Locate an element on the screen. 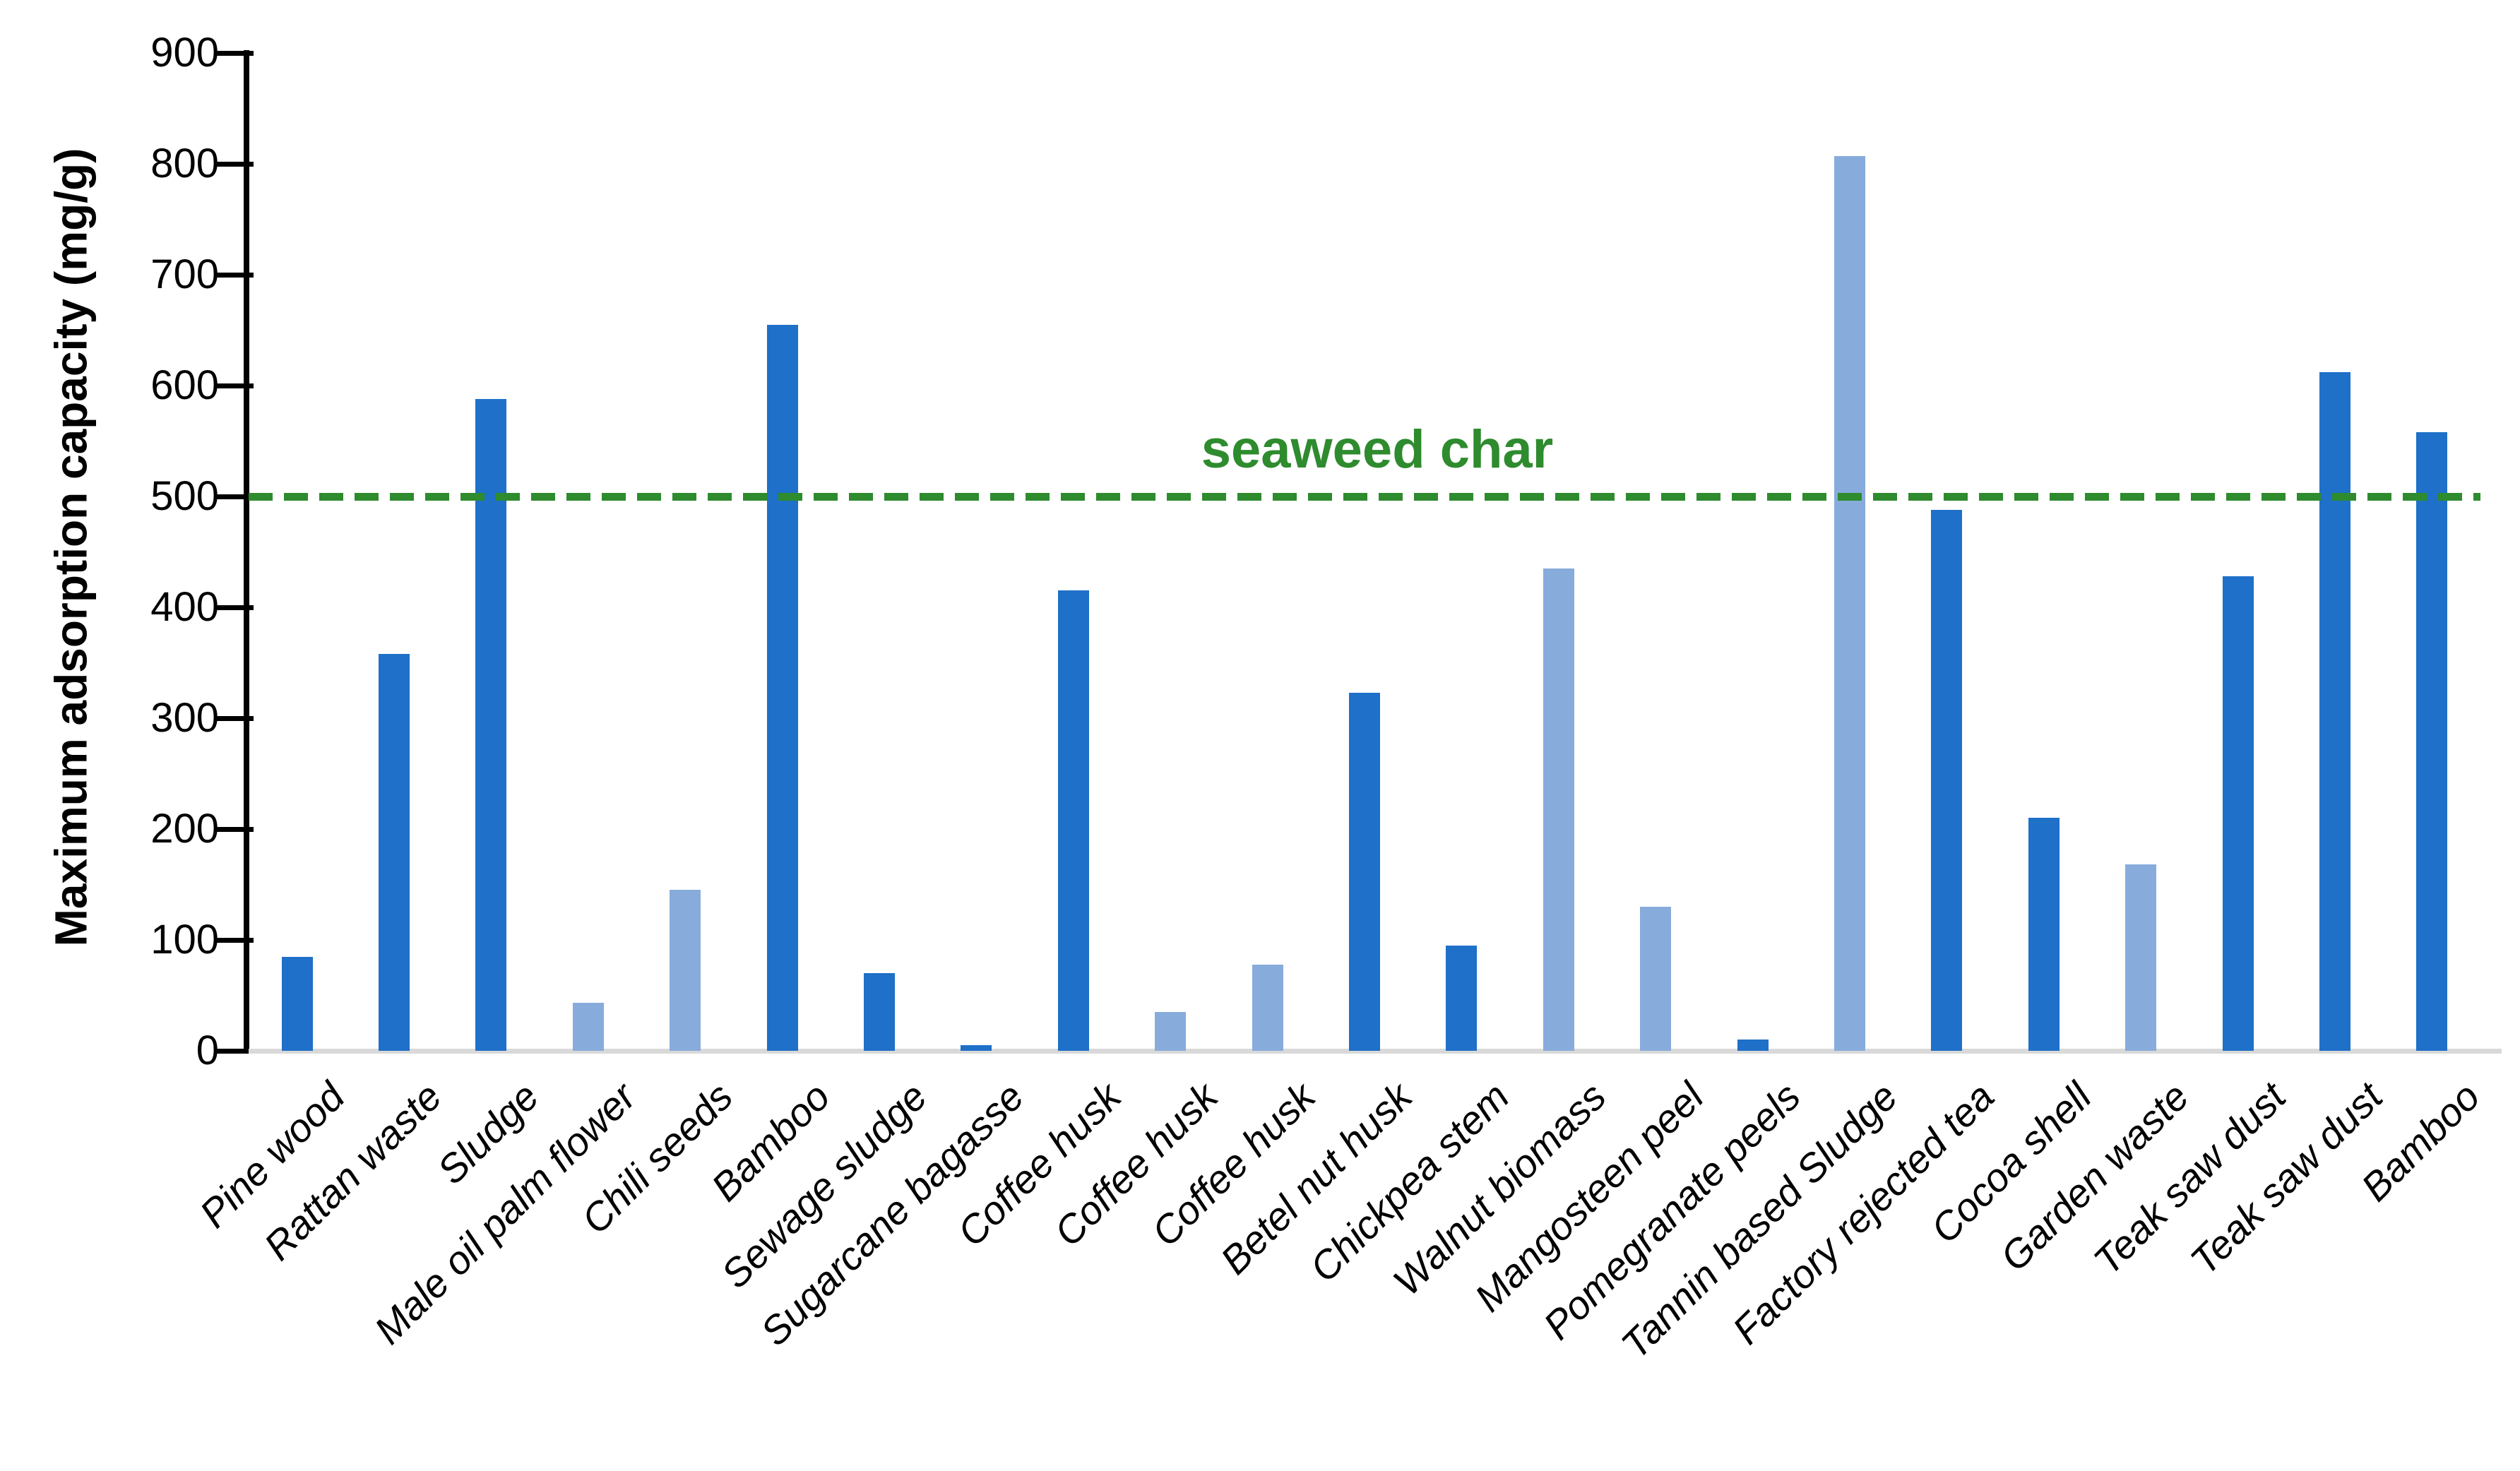  y-tick-label: 0 is located at coordinates (207, 1050).